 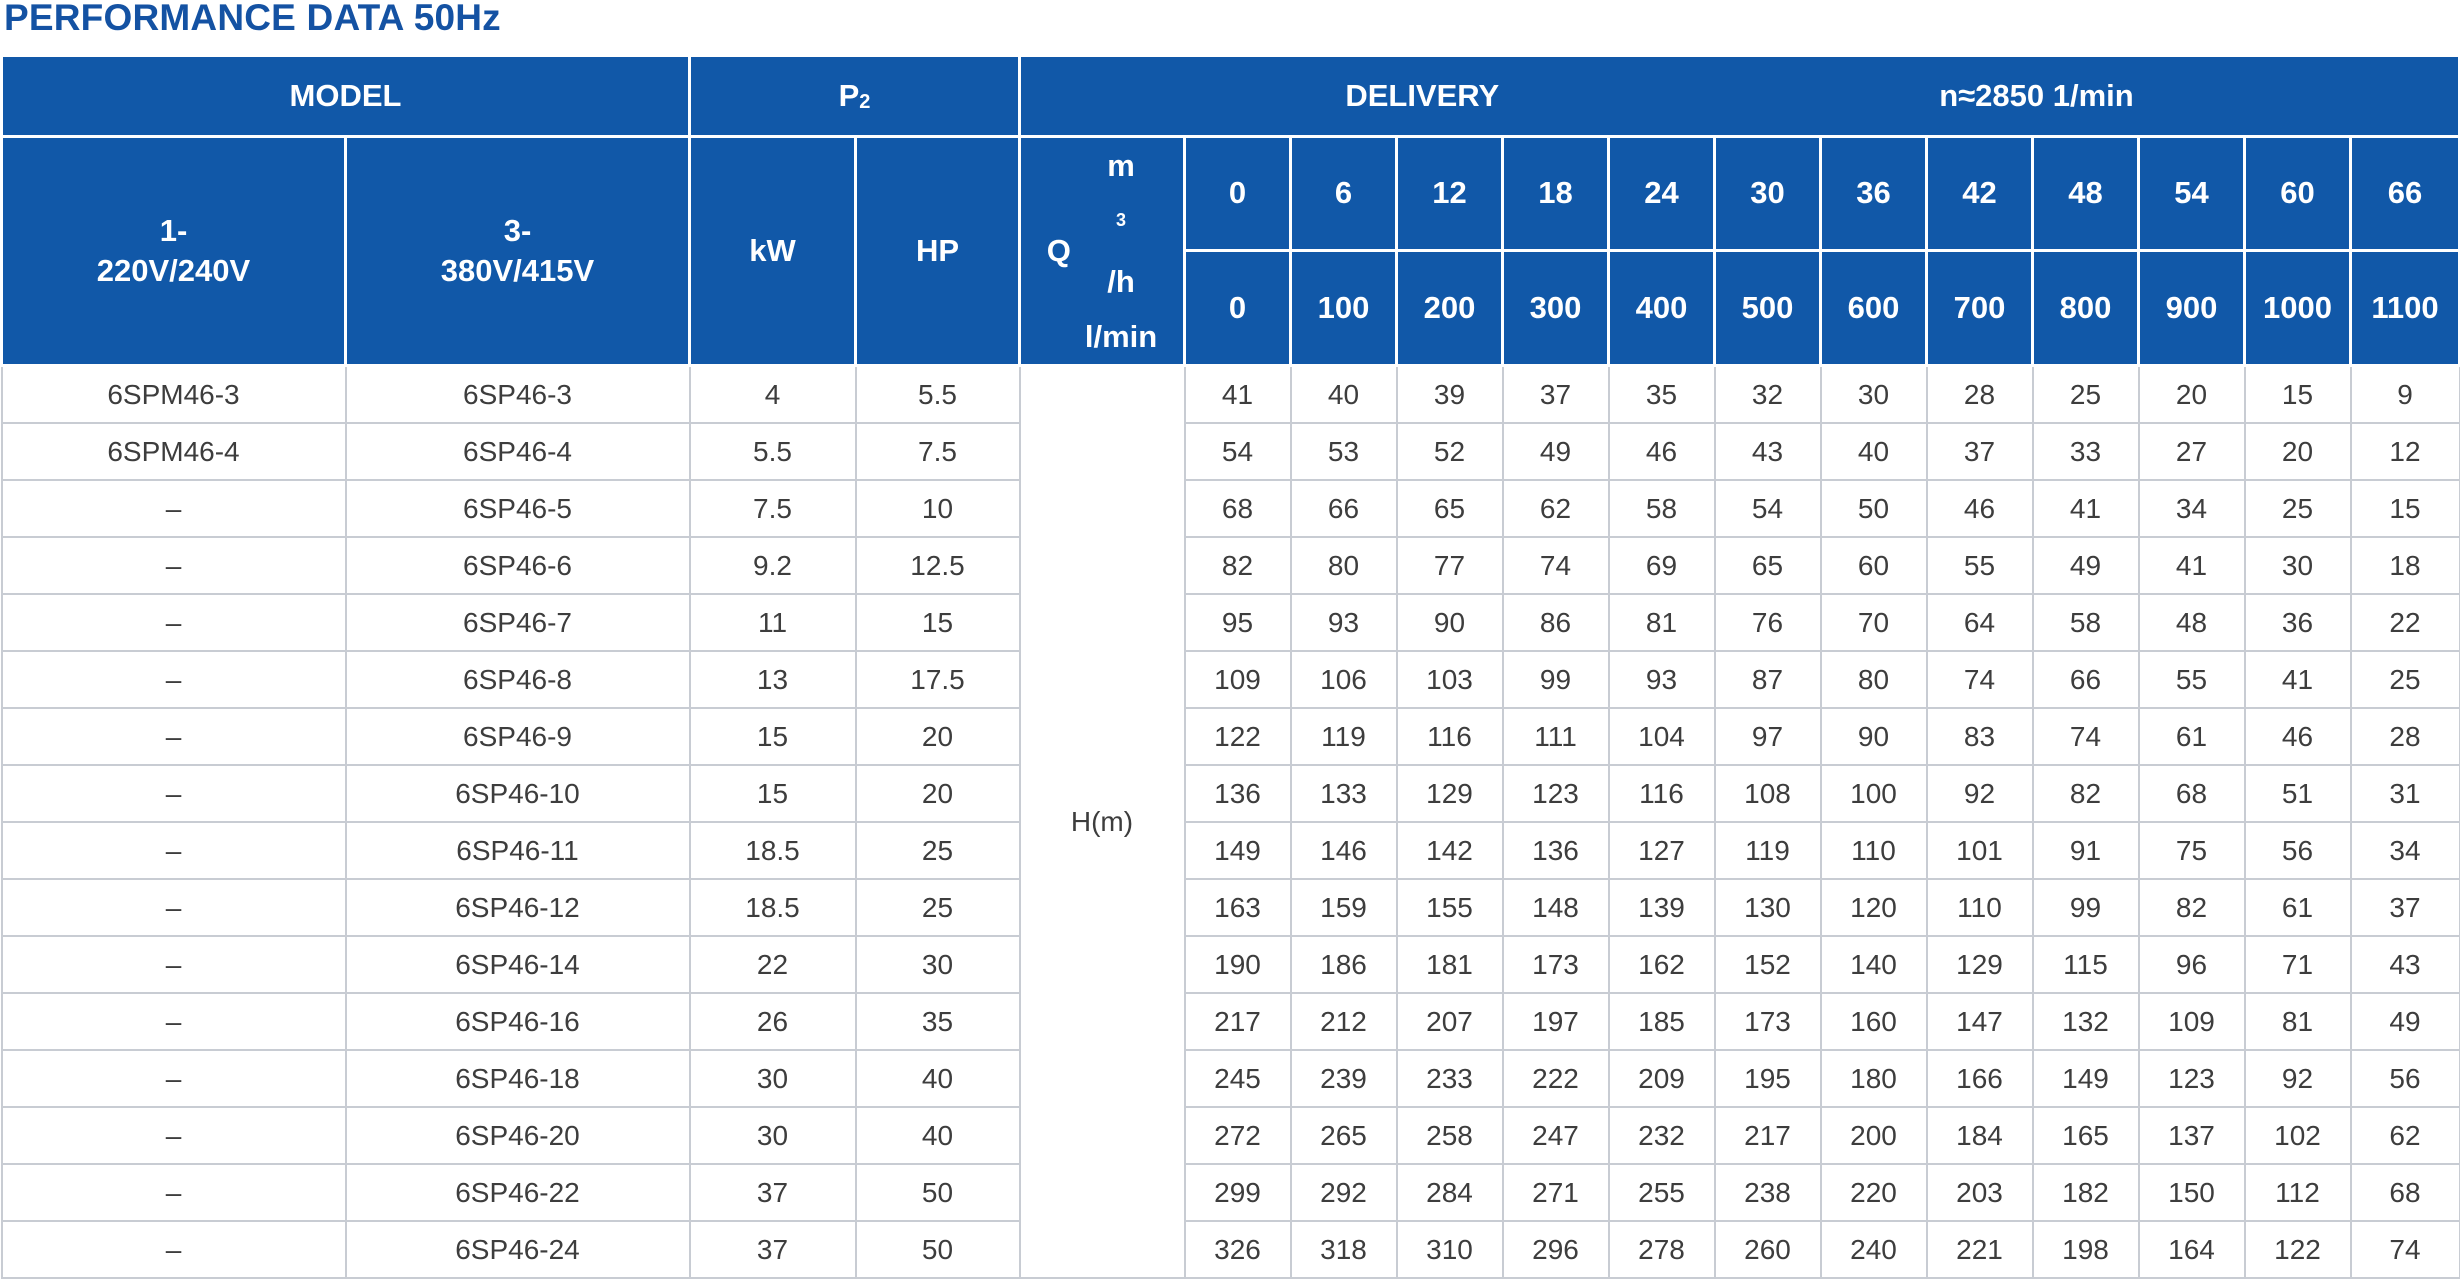 I want to click on head-value-cell: 49, so click(x=2404, y=1022).